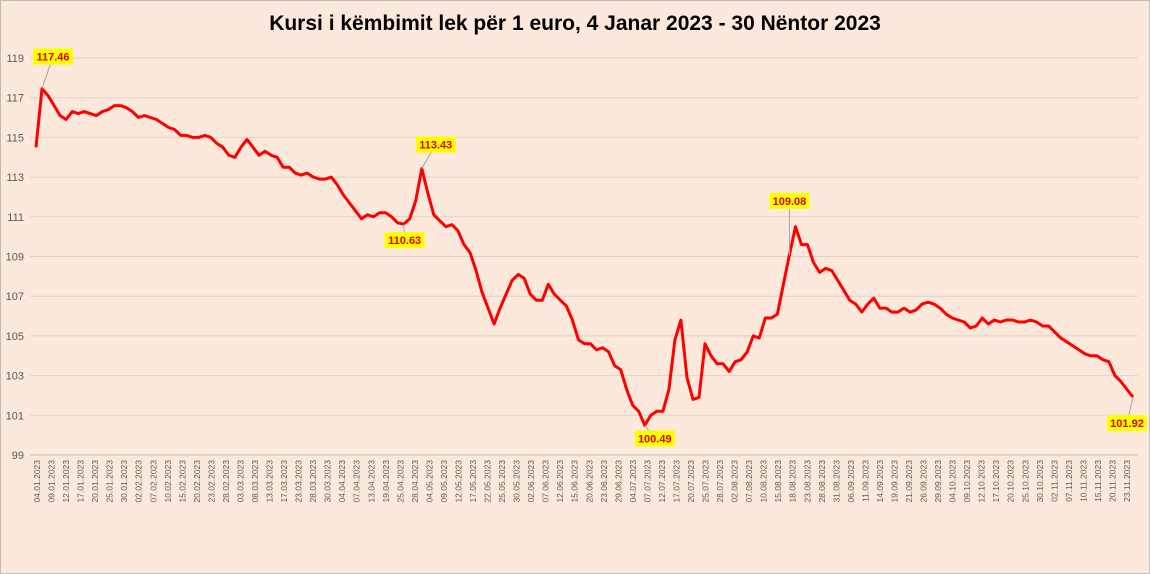 The height and width of the screenshot is (574, 1150). Describe the element at coordinates (967, 481) in the screenshot. I see `x-tick-label: 09.10.2023` at that location.